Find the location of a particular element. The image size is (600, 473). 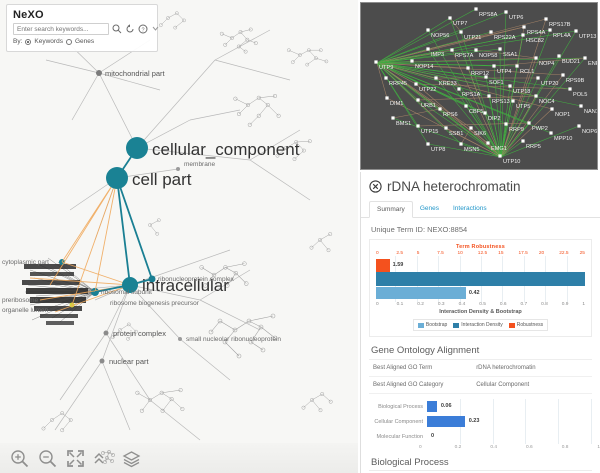

svg-text: IMP3 is located at coordinates (437, 55).